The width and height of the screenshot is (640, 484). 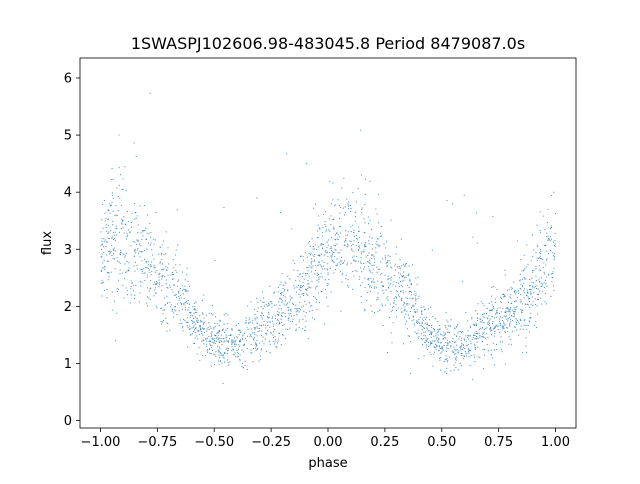 What do you see at coordinates (68, 421) in the screenshot?
I see `y-tick-label: 0` at bounding box center [68, 421].